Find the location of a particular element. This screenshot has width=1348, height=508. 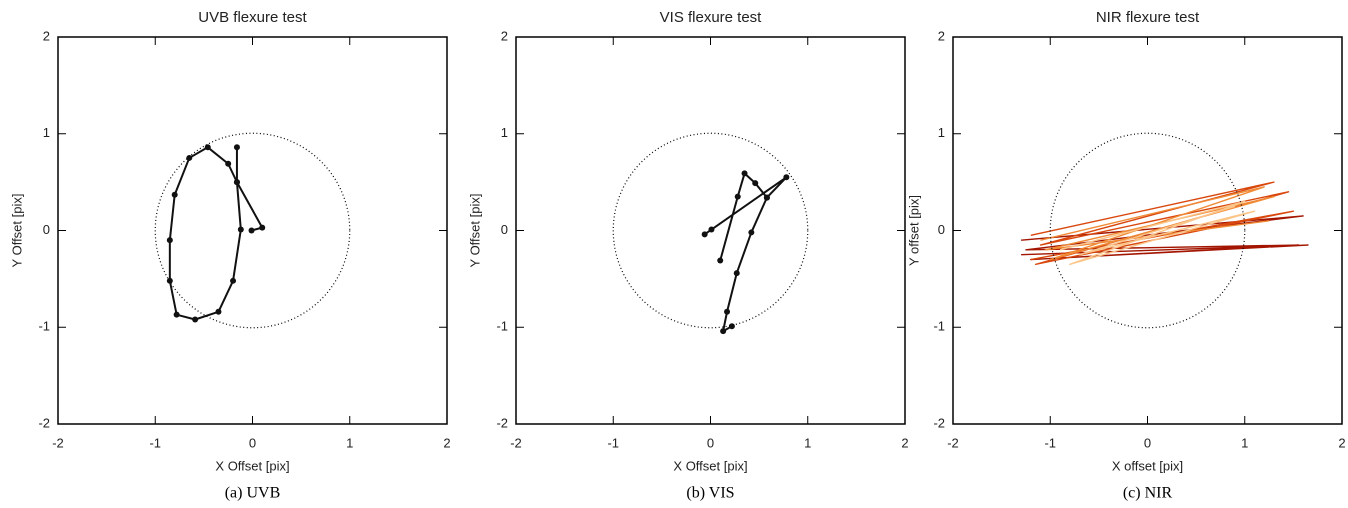

caption: (c) NIR is located at coordinates (1148, 493).